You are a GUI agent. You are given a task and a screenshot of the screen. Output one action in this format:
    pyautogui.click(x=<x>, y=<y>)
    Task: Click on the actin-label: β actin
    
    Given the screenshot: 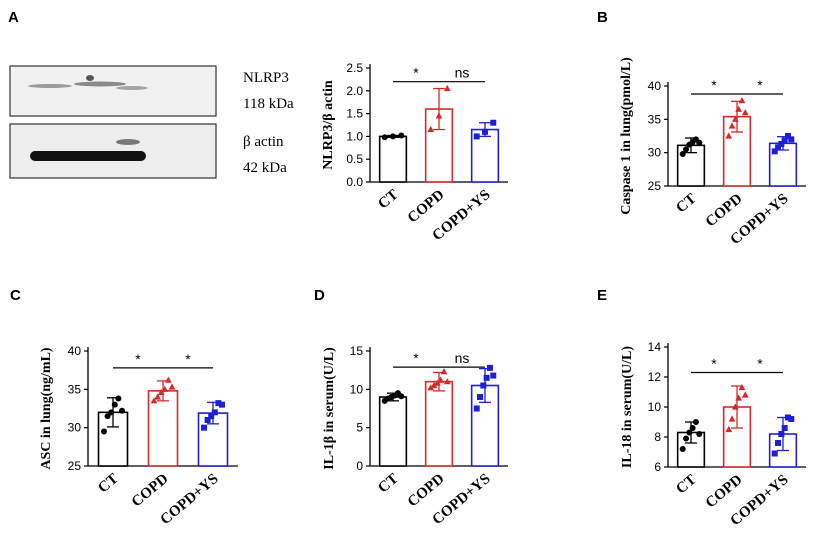 What is the action you would take?
    pyautogui.click(x=263, y=142)
    